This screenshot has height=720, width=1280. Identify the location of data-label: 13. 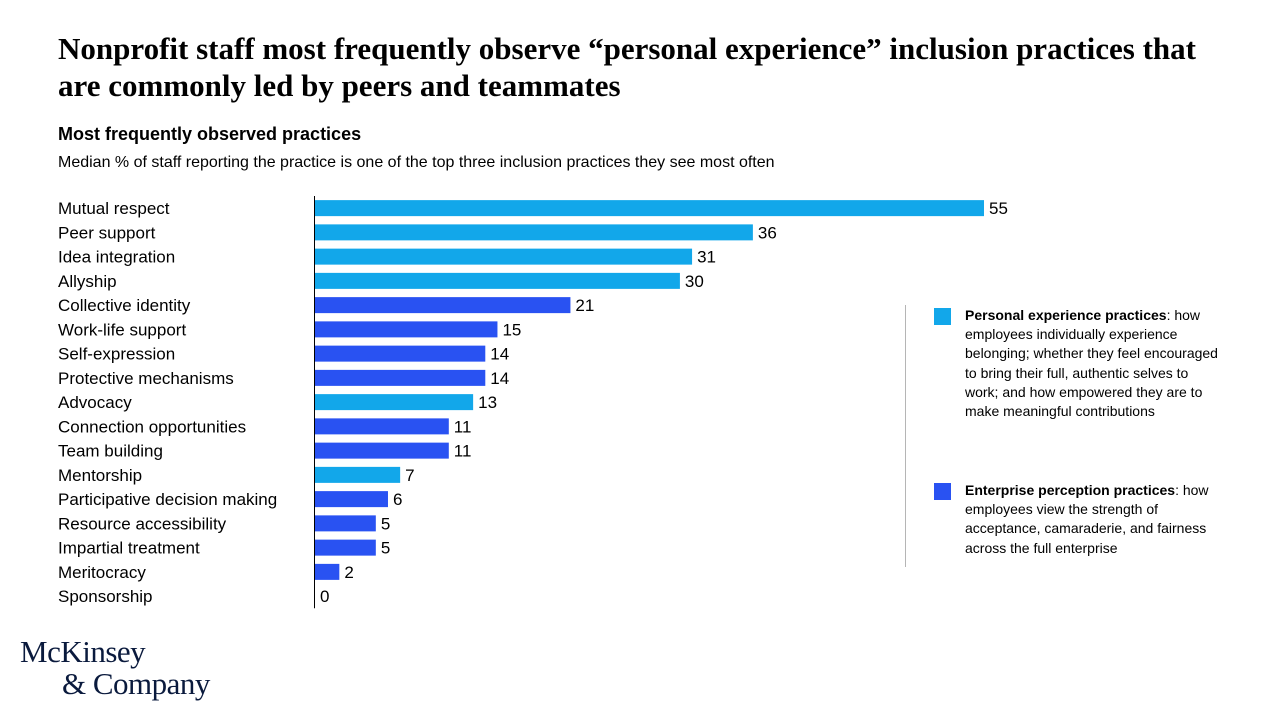
(487, 402).